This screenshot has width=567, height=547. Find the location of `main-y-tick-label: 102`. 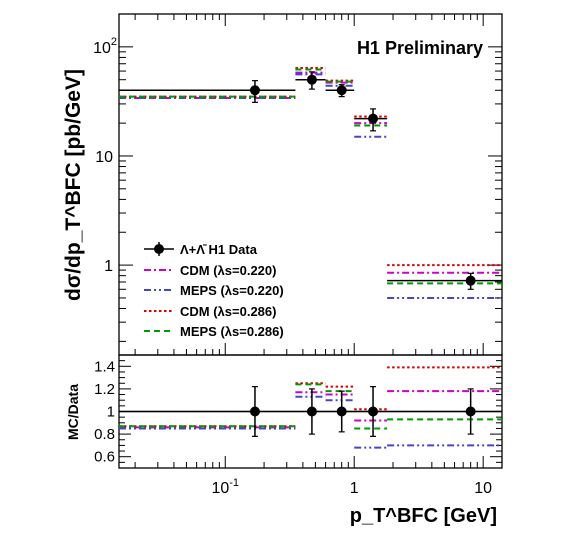

main-y-tick-label: 102 is located at coordinates (105, 46).